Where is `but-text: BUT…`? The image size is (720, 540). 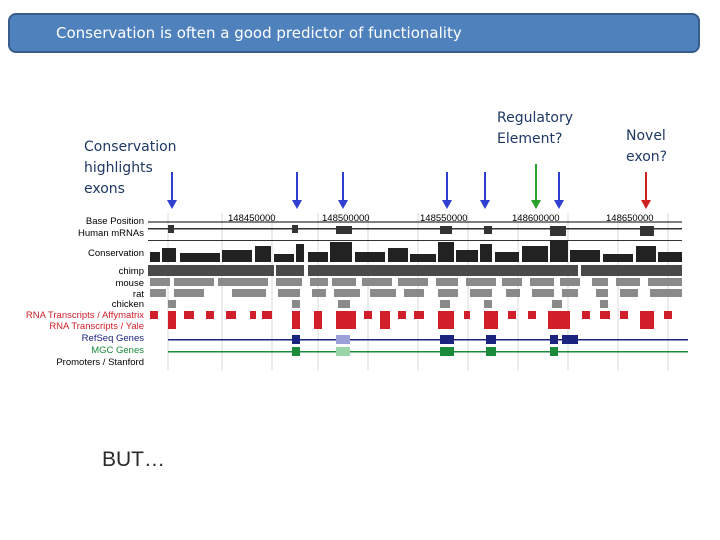 but-text: BUT… is located at coordinates (133, 459).